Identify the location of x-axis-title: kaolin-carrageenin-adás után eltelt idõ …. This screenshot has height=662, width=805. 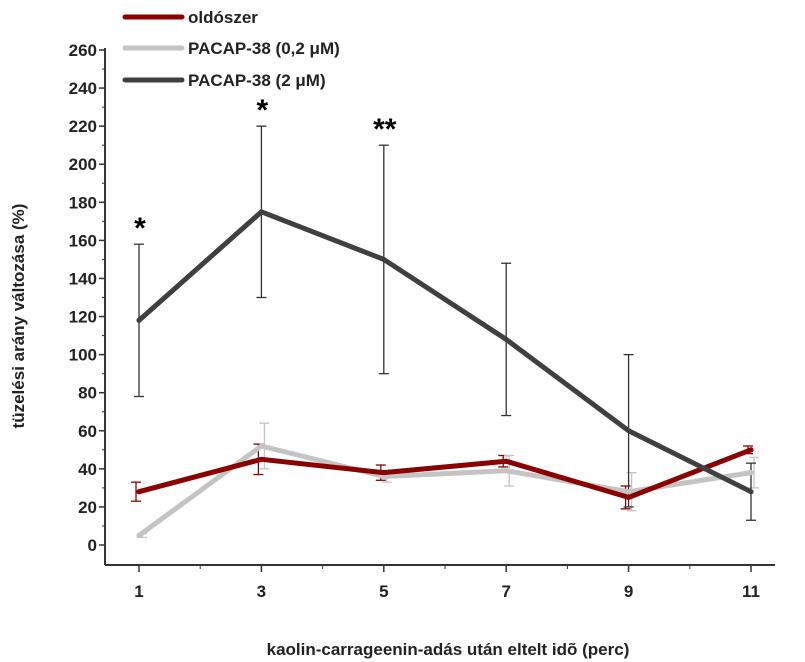
(448, 649).